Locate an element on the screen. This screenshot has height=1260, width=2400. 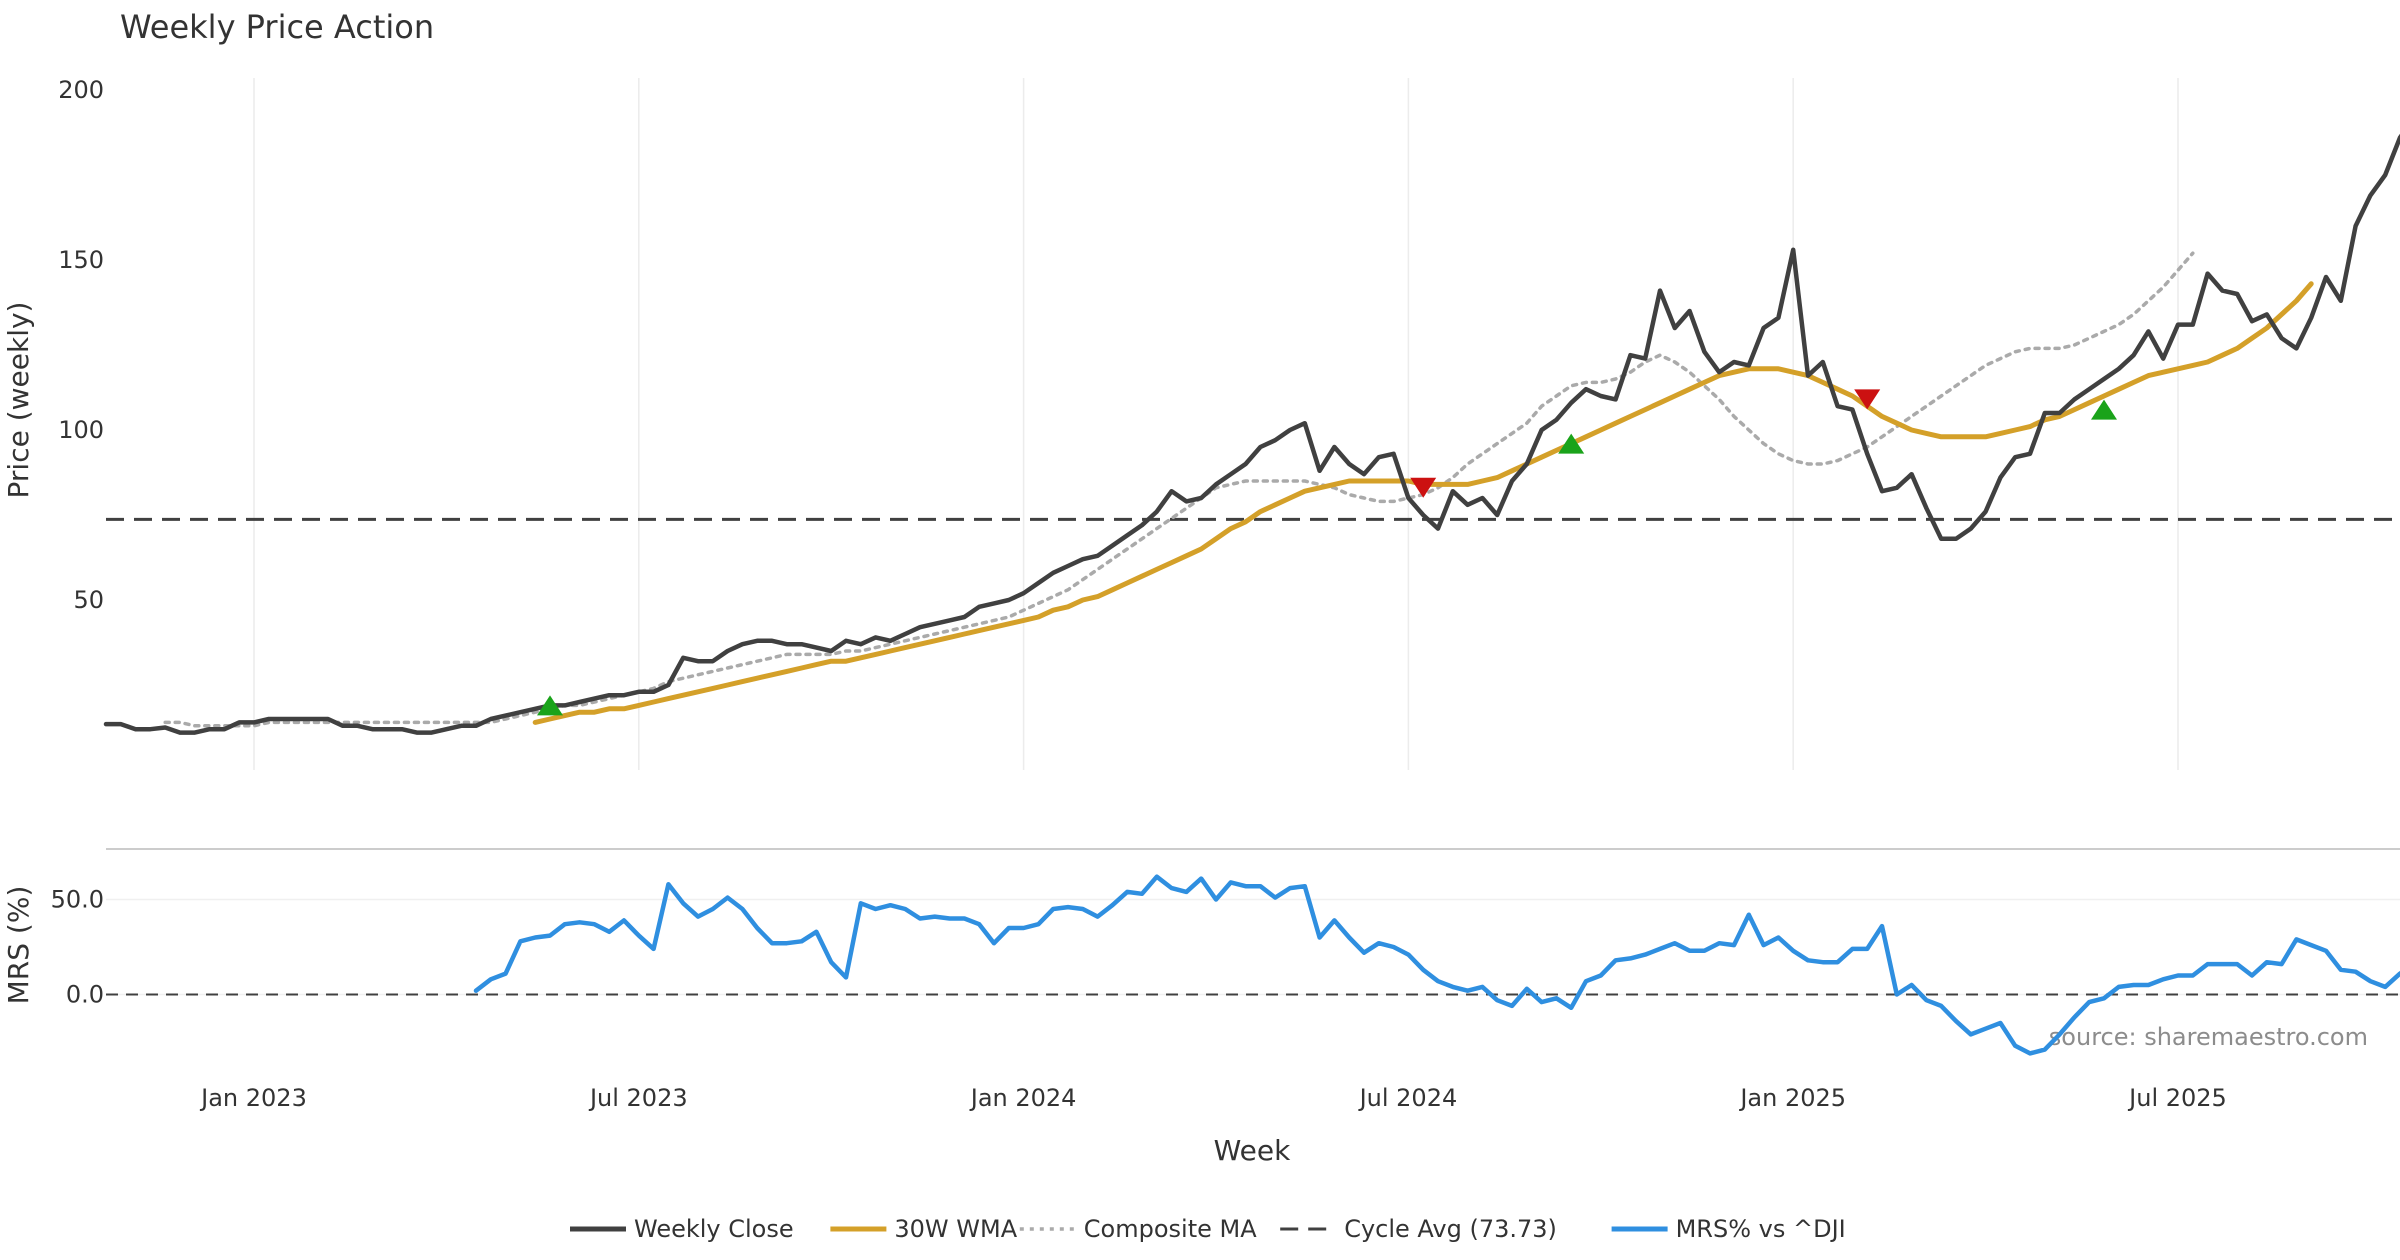
price-y-tick-200: 200 is located at coordinates (81, 90).